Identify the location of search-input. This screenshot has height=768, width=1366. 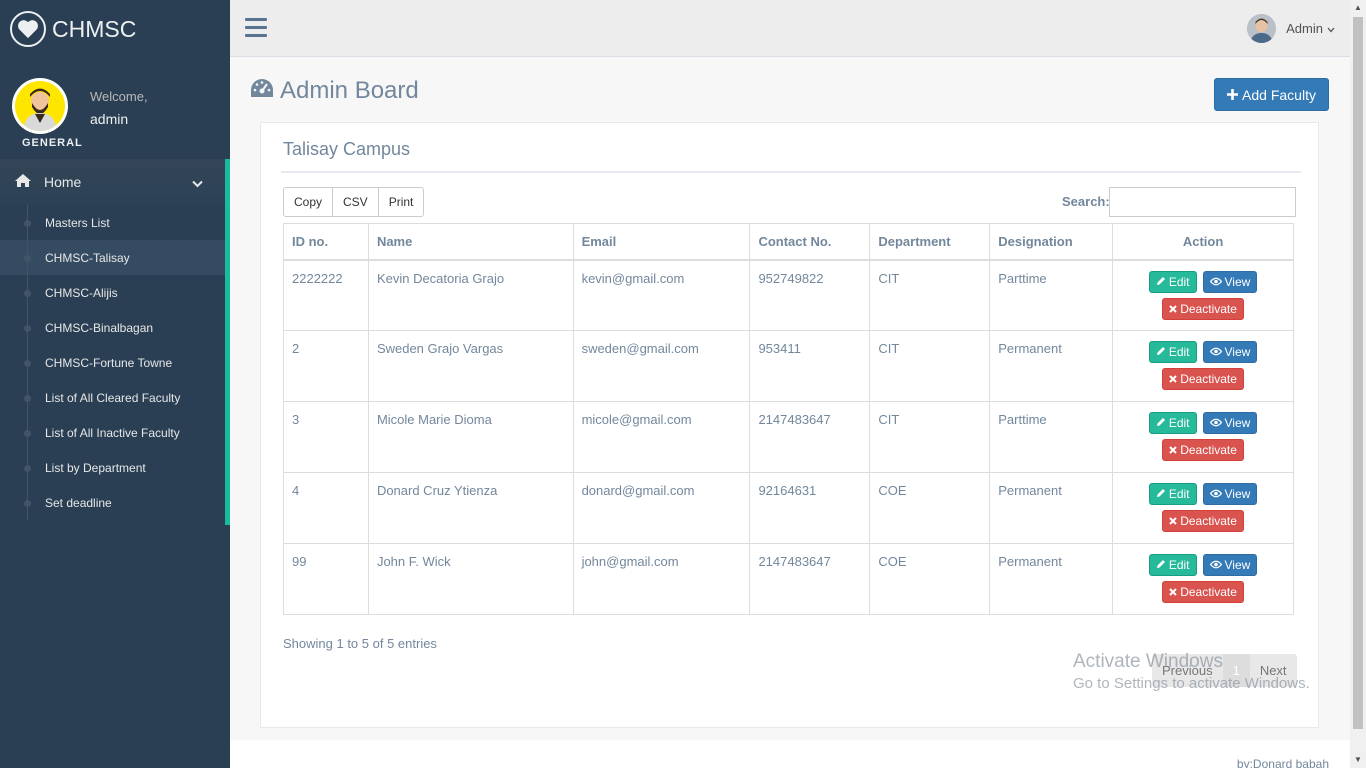
(1202, 202).